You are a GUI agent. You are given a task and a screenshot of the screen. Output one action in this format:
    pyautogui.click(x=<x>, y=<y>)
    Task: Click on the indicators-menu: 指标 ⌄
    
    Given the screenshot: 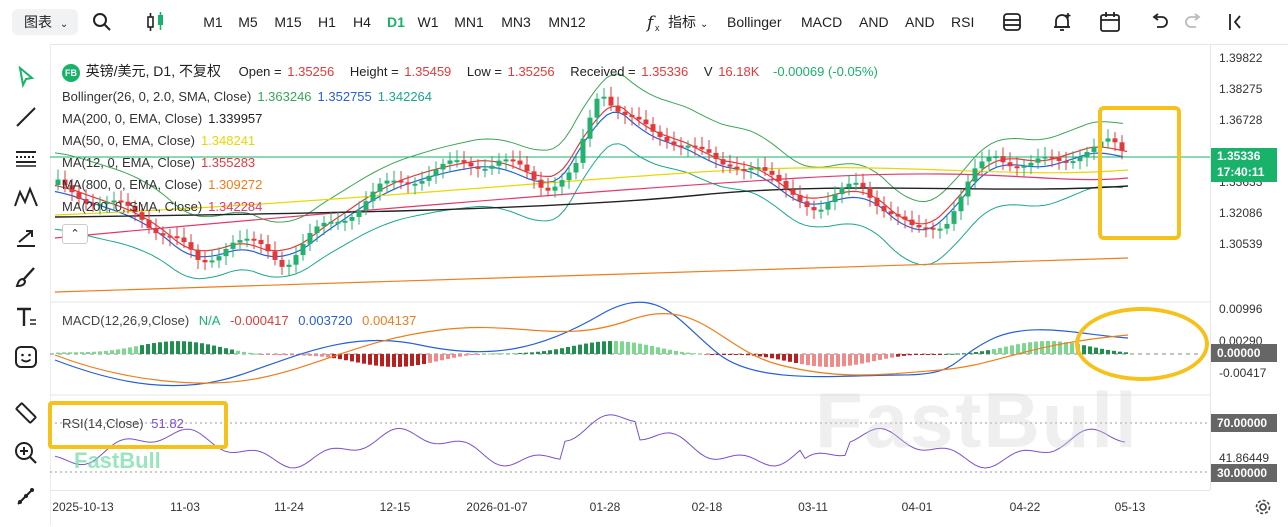 What is the action you would take?
    pyautogui.click(x=688, y=22)
    